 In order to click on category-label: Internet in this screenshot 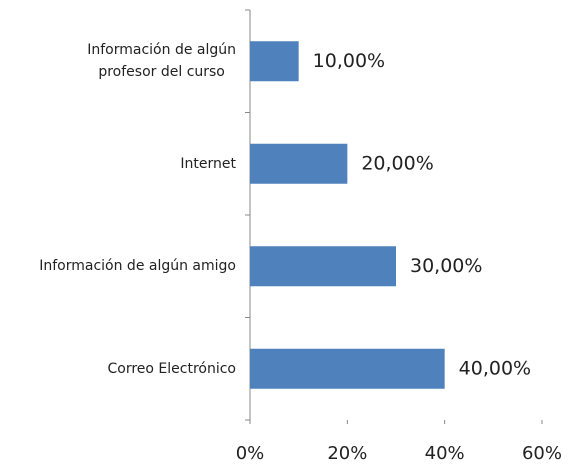, I will do `click(208, 163)`.